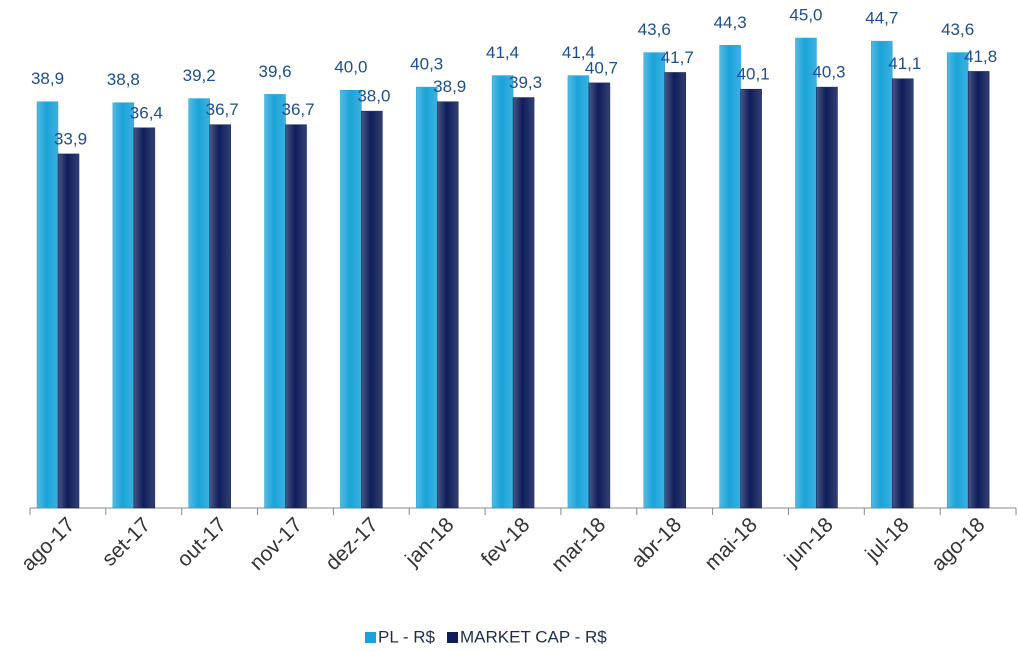 This screenshot has width=1018, height=651. I want to click on x-tick-label: fev-18, so click(506, 542).